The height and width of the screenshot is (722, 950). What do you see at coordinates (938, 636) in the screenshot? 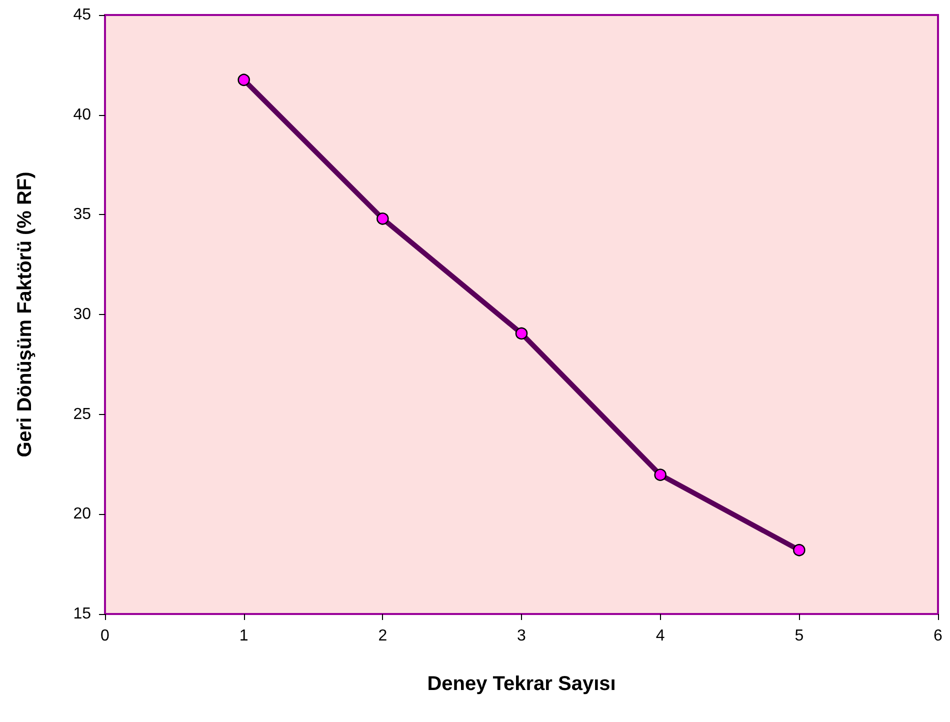
I see `x-tick-label: 6` at bounding box center [938, 636].